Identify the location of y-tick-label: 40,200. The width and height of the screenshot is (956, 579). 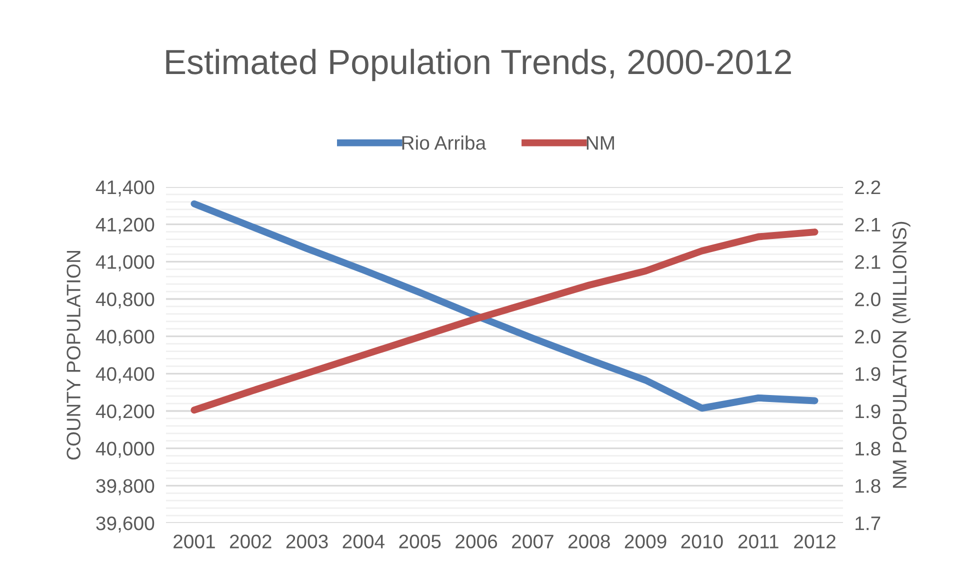
(125, 412).